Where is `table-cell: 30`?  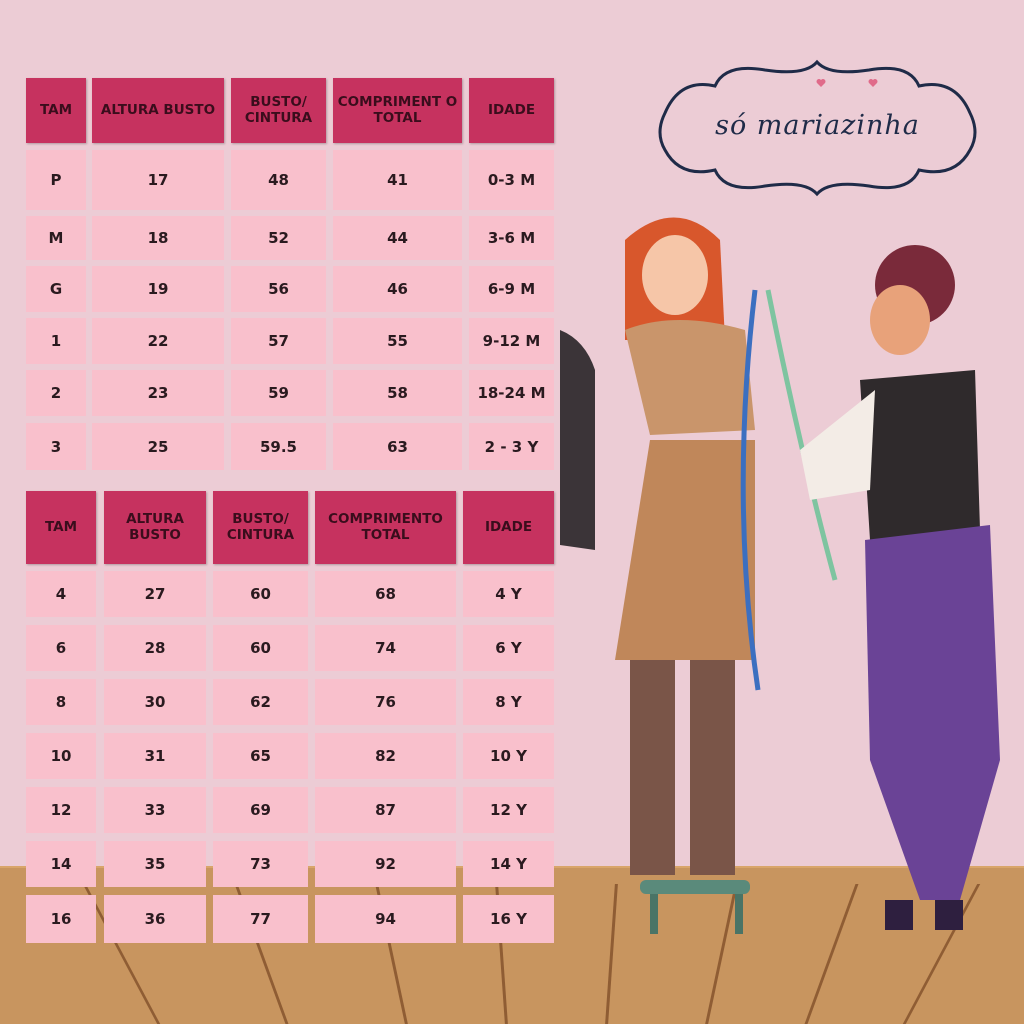 table-cell: 30 is located at coordinates (155, 702).